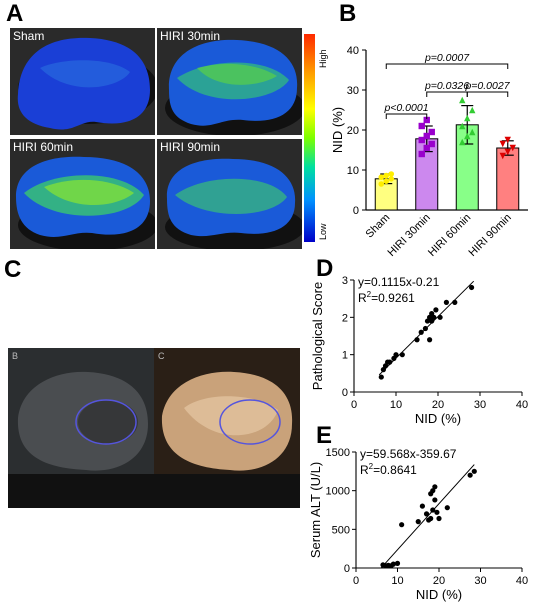 The width and height of the screenshot is (534, 604). I want to click on y-tick-label: 500, so click(341, 530).